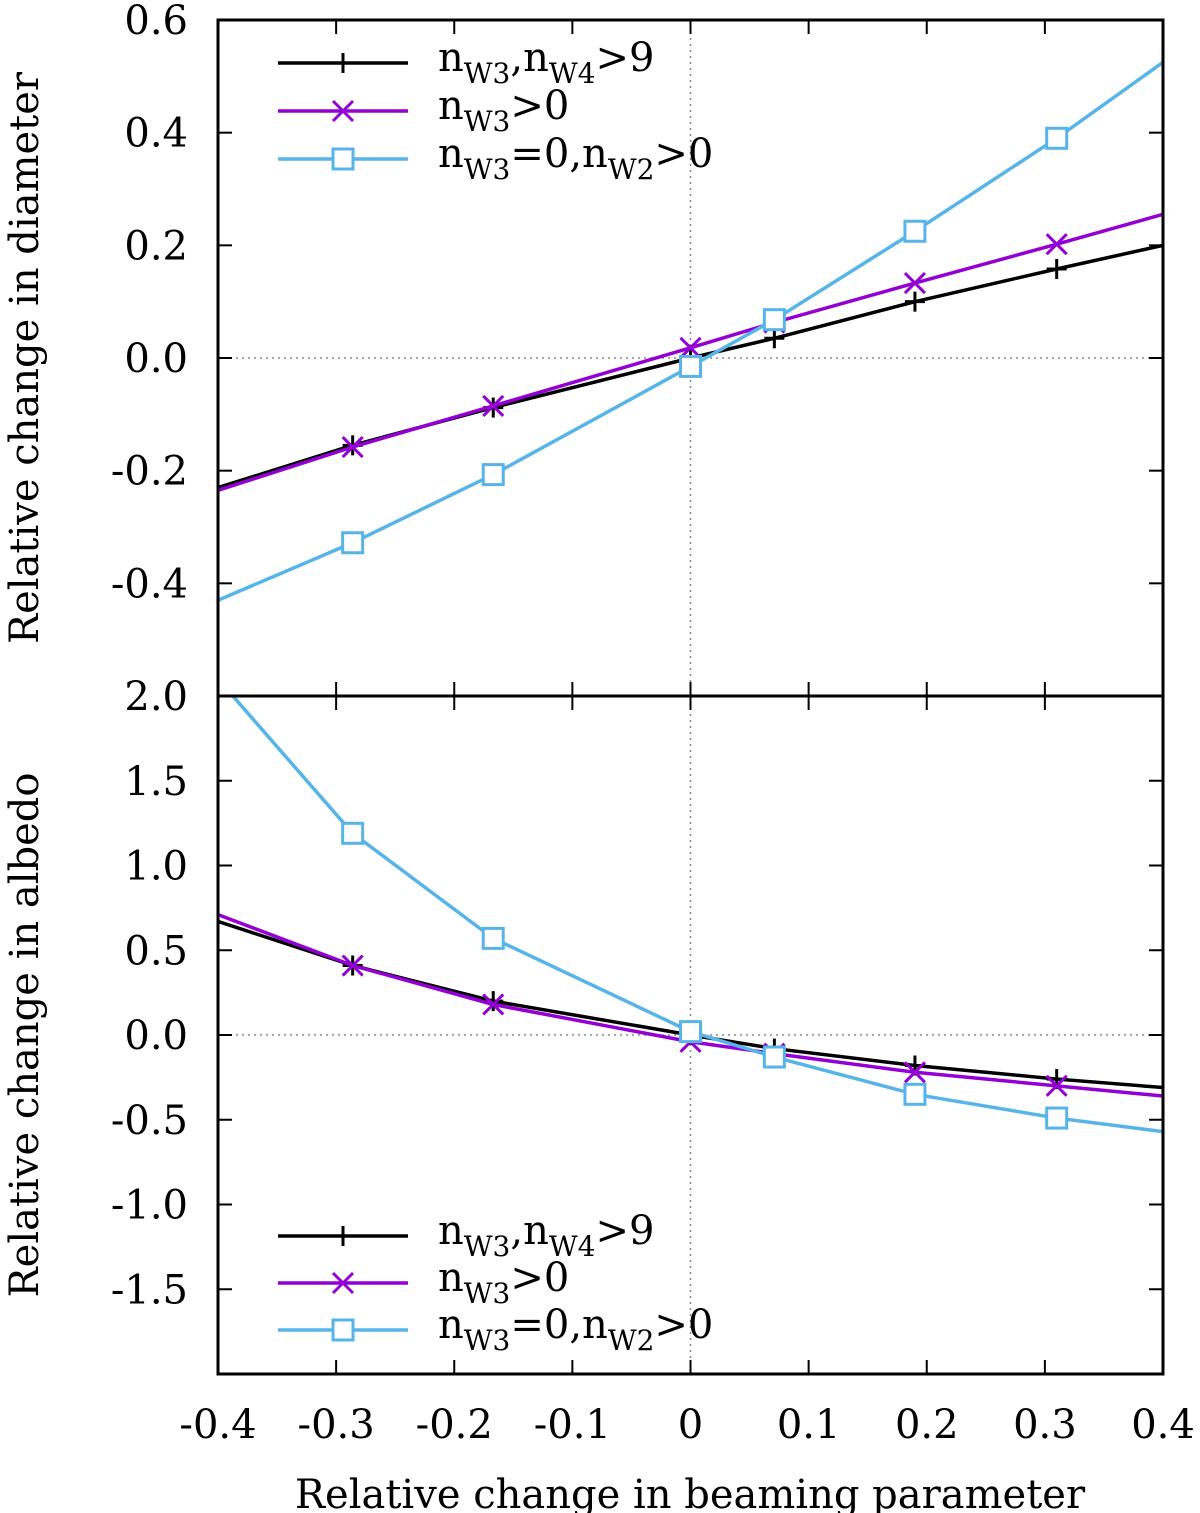  Describe the element at coordinates (690, 1425) in the screenshot. I see `x-tick-label: 0` at that location.